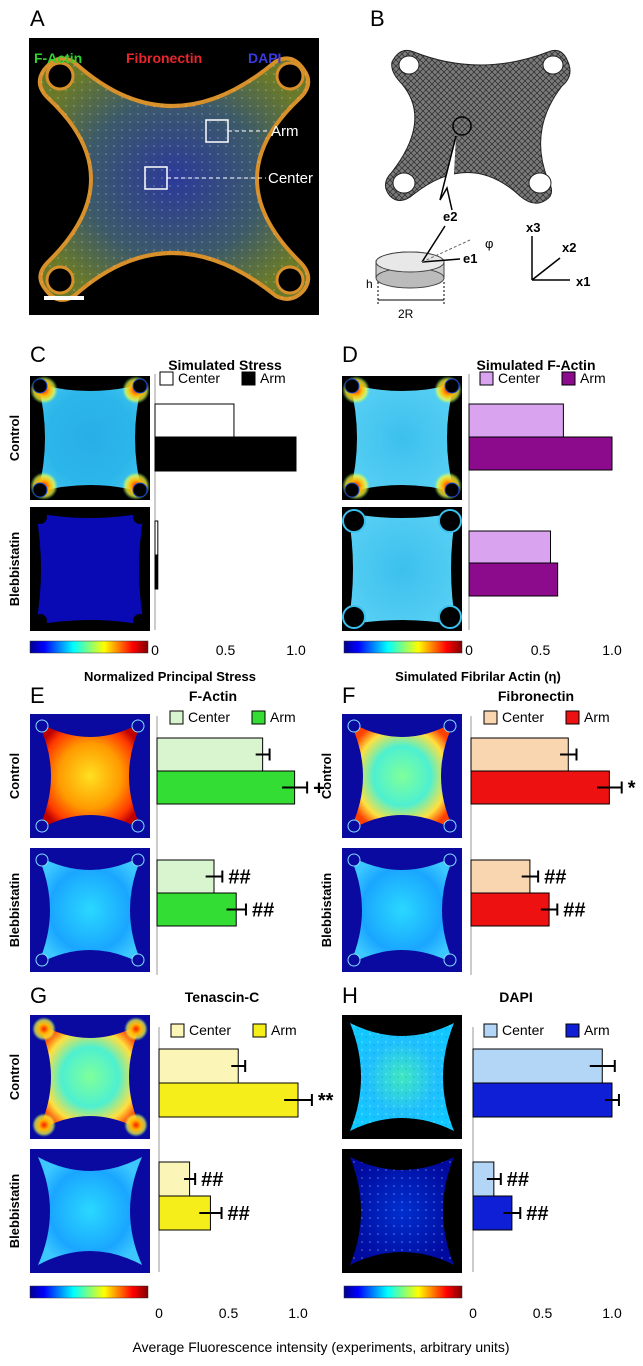  Describe the element at coordinates (406, 314) in the screenshot. I see `dim-2r: 2R` at that location.